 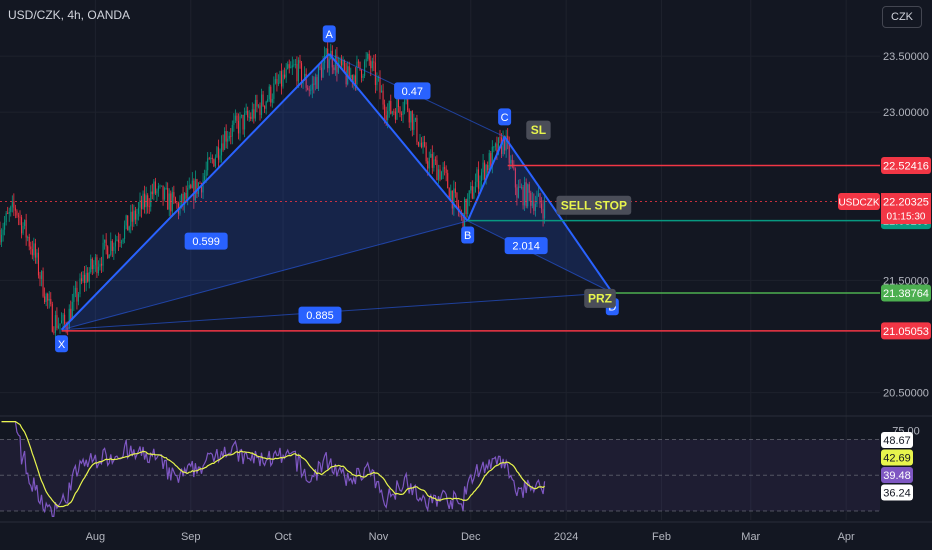 I want to click on level-price-label-text: 21.05053, so click(x=906, y=332).